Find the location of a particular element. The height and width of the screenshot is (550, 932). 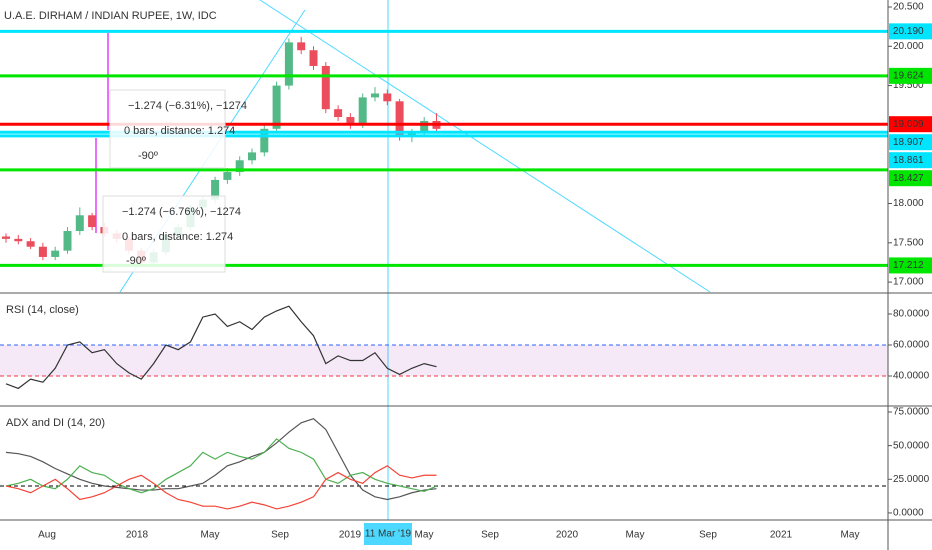

price-label: 19.009 is located at coordinates (908, 124).